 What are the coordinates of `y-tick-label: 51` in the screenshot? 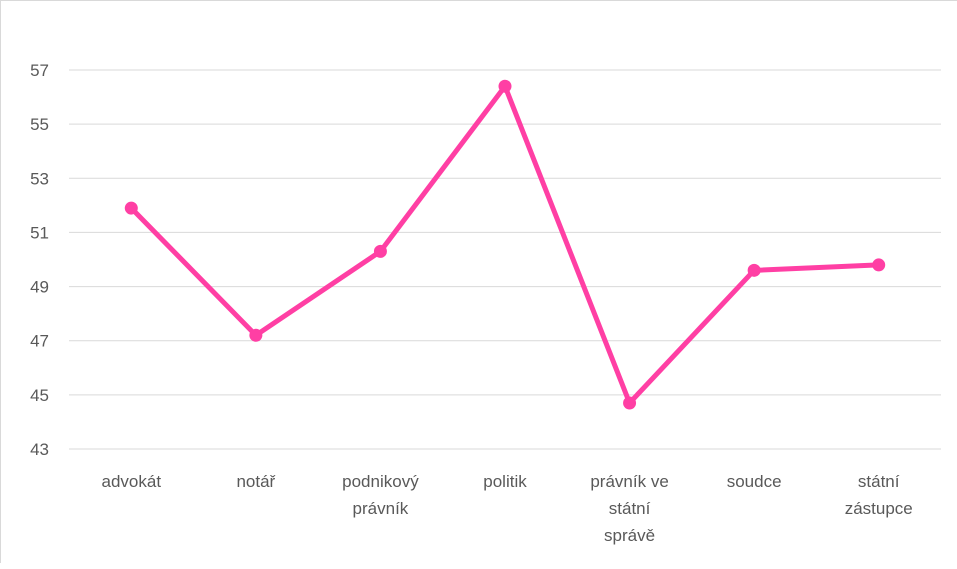 It's located at (39, 232).